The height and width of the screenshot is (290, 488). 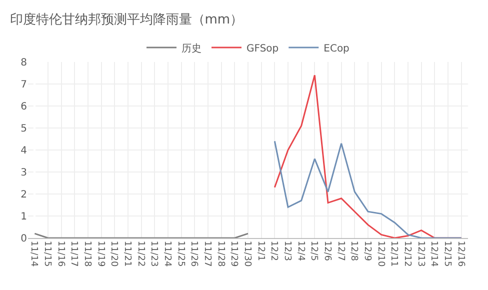 I want to click on x-tick-label: 12/4, so click(x=300, y=251).